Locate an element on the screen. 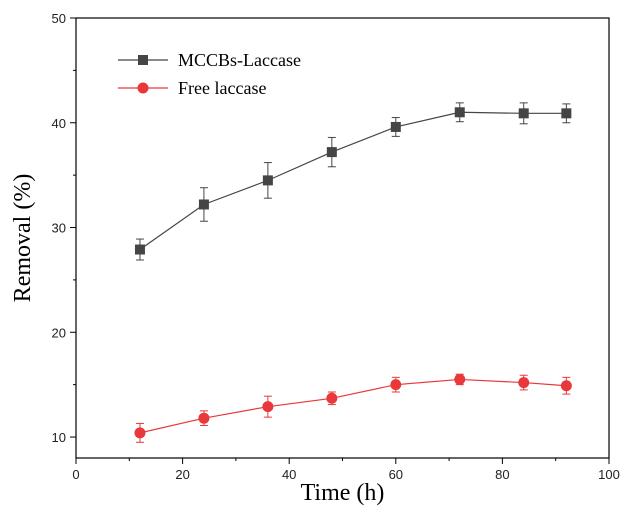 The height and width of the screenshot is (523, 629). legend-item-0: MCCBs-Laccase is located at coordinates (209, 60).